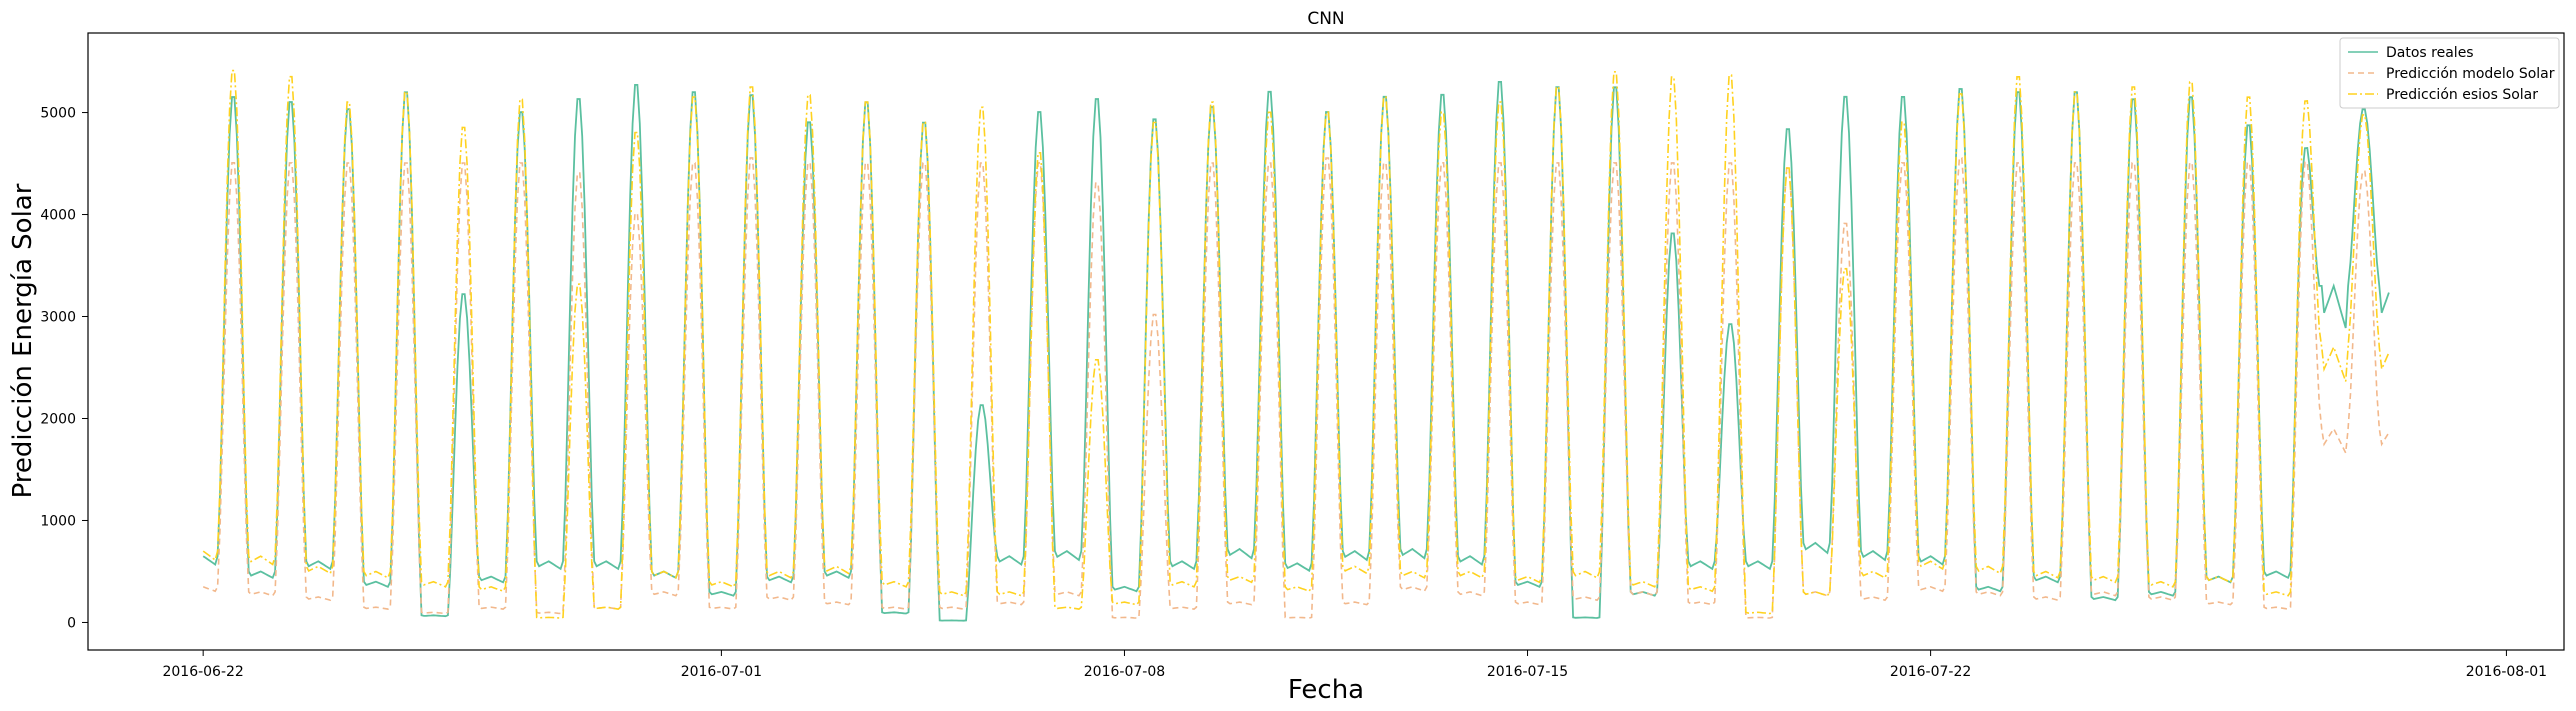 The width and height of the screenshot is (2576, 711). I want to click on y-tick-label-0: 0, so click(71, 623).